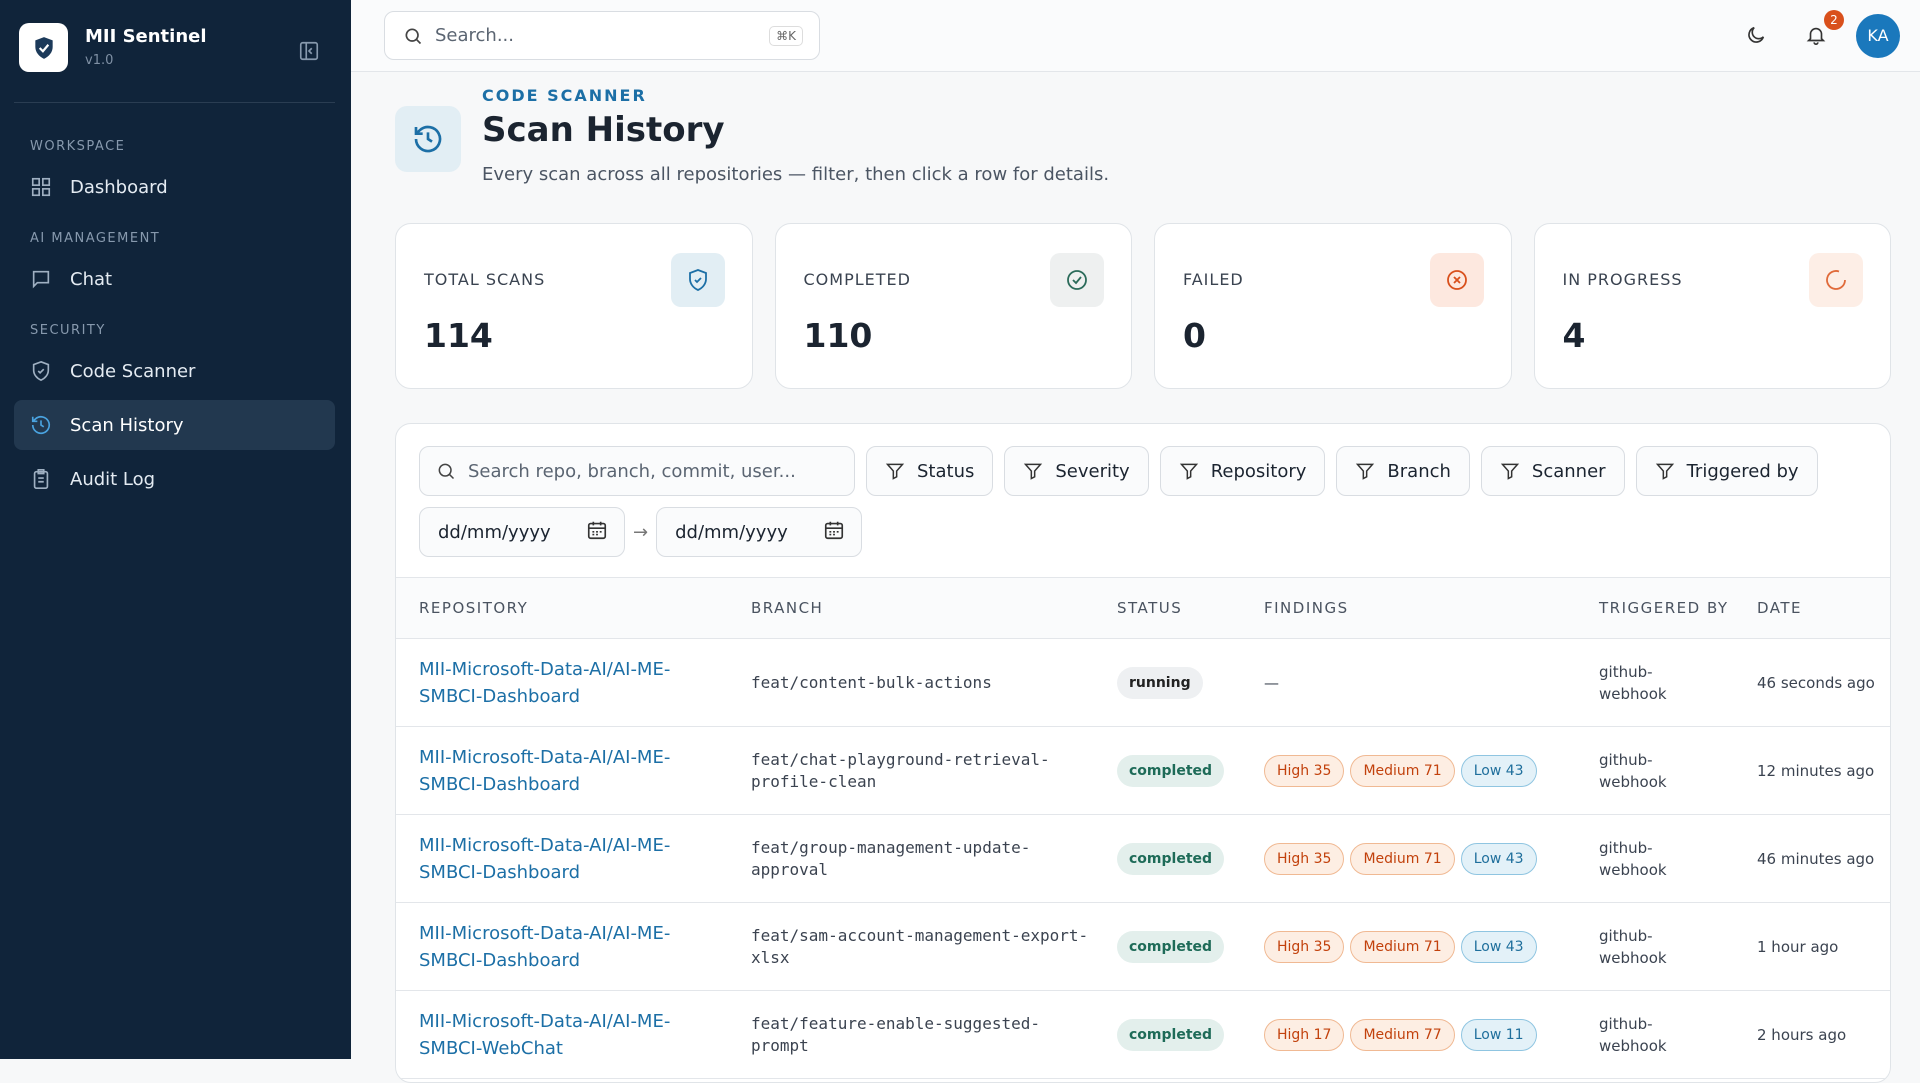 This screenshot has width=1920, height=1083. Describe the element at coordinates (1568, 471) in the screenshot. I see `filter-button-label: Scanner` at that location.